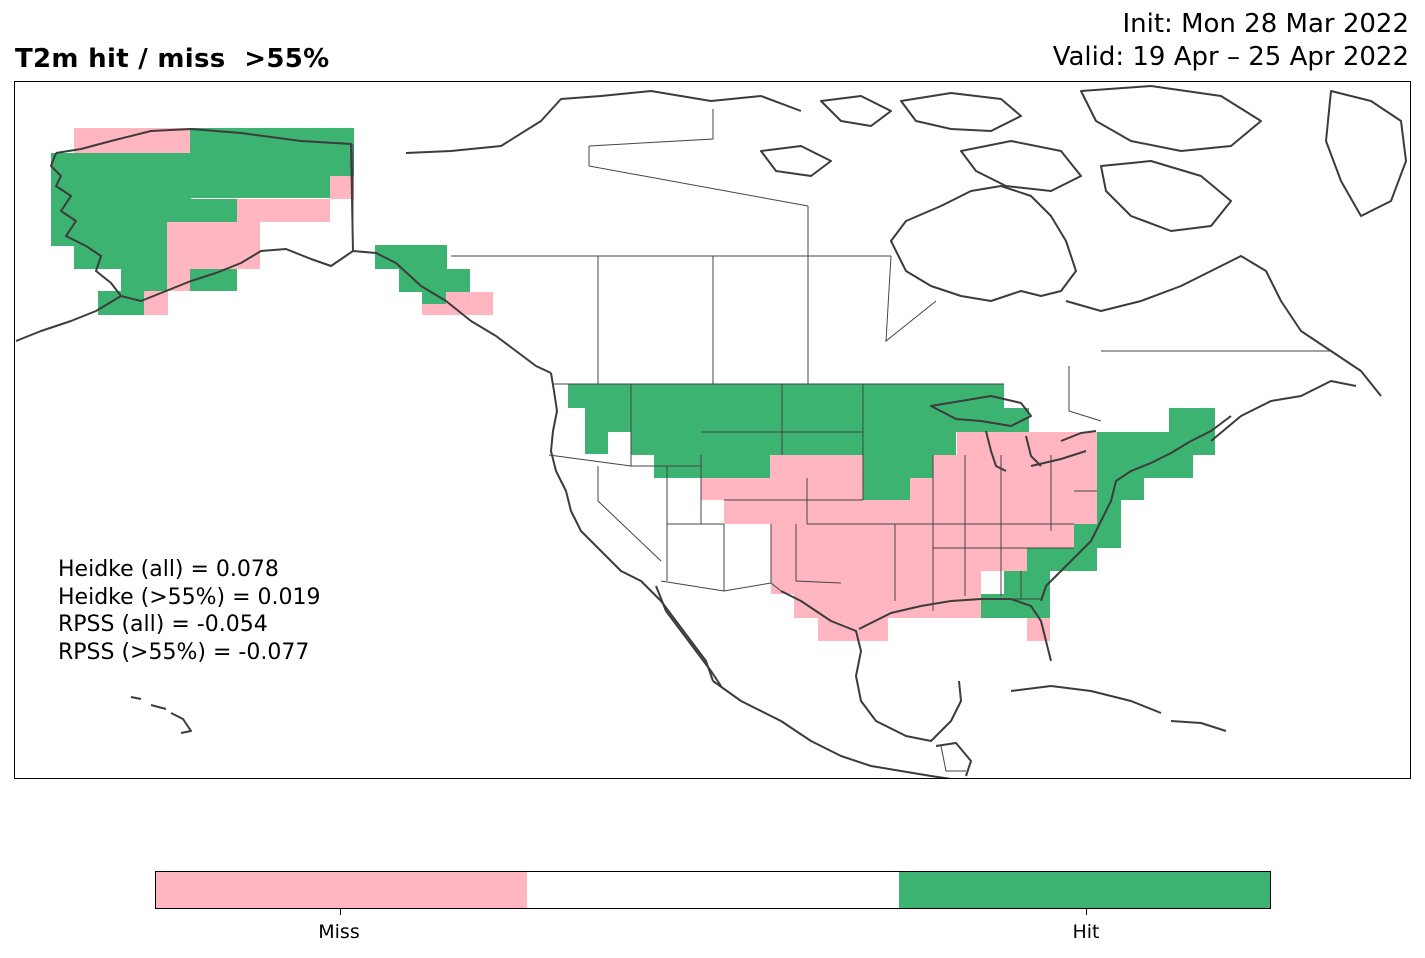 This screenshot has width=1425, height=958. Describe the element at coordinates (340, 912) in the screenshot. I see `colorbar-tick-miss` at that location.